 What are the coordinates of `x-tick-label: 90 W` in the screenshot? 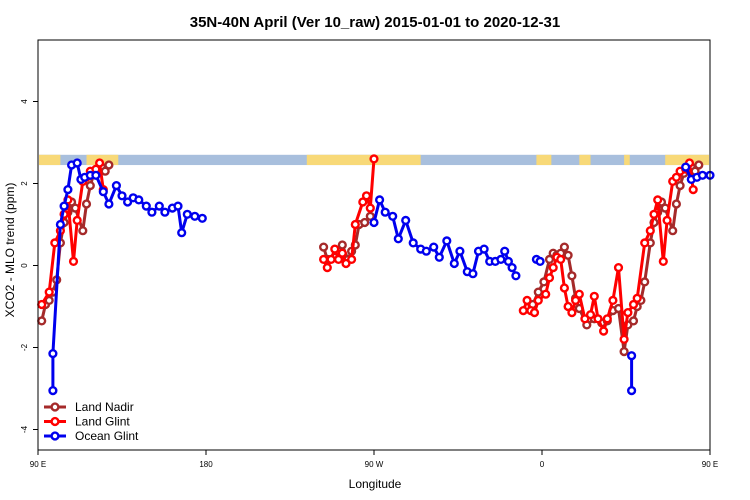 It's located at (374, 464).